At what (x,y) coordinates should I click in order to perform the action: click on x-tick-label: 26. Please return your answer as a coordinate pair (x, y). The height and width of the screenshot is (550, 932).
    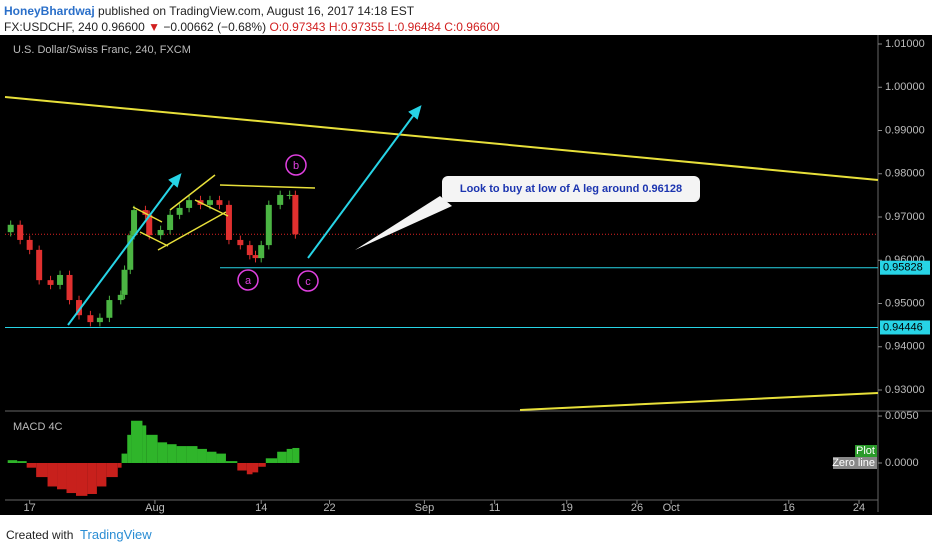
    Looking at the image, I should click on (637, 508).